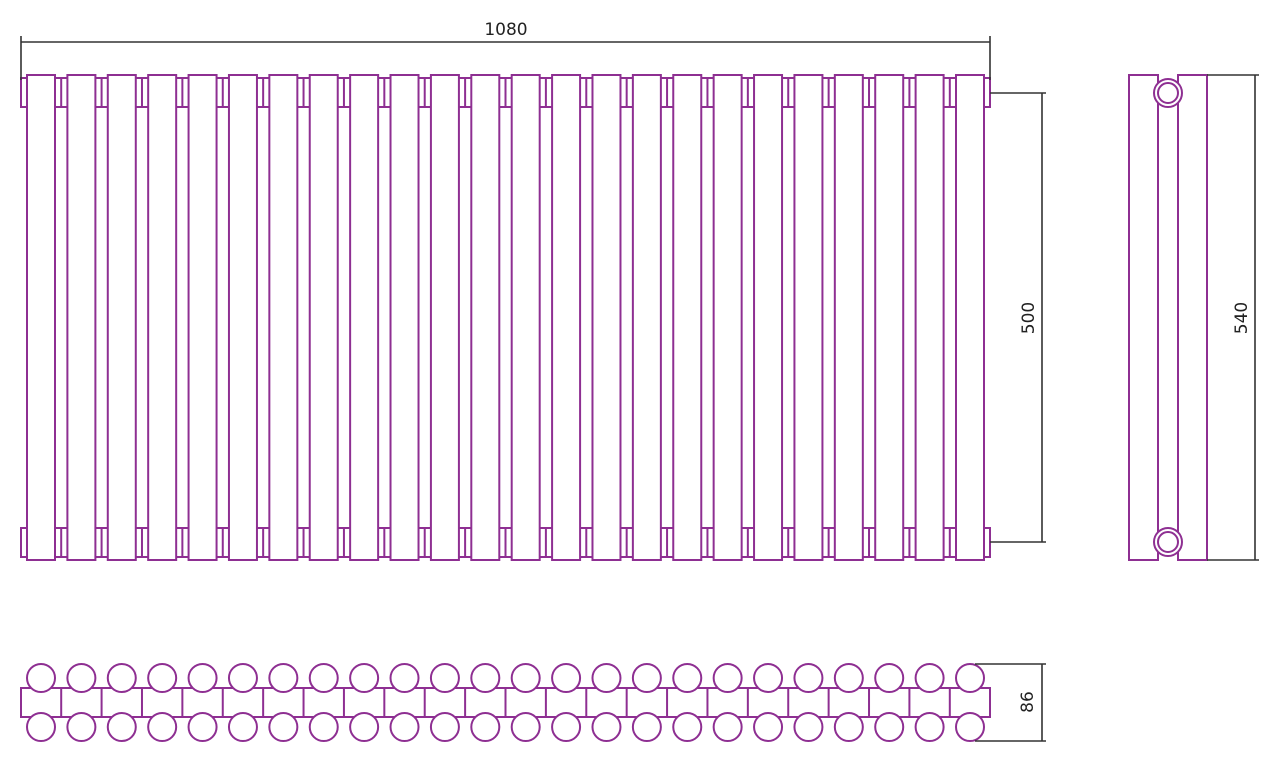 The image size is (1280, 762). What do you see at coordinates (1168, 93) in the screenshot?
I see `top-connection-inner` at bounding box center [1168, 93].